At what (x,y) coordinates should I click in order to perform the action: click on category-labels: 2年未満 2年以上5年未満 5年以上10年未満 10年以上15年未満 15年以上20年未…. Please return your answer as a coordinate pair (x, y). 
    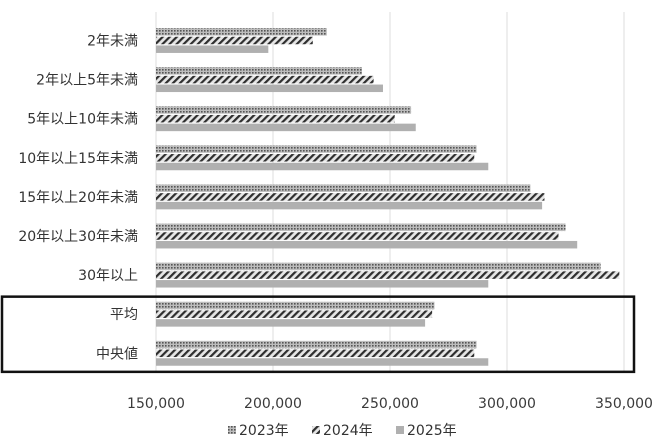
    Looking at the image, I should click on (78, 198).